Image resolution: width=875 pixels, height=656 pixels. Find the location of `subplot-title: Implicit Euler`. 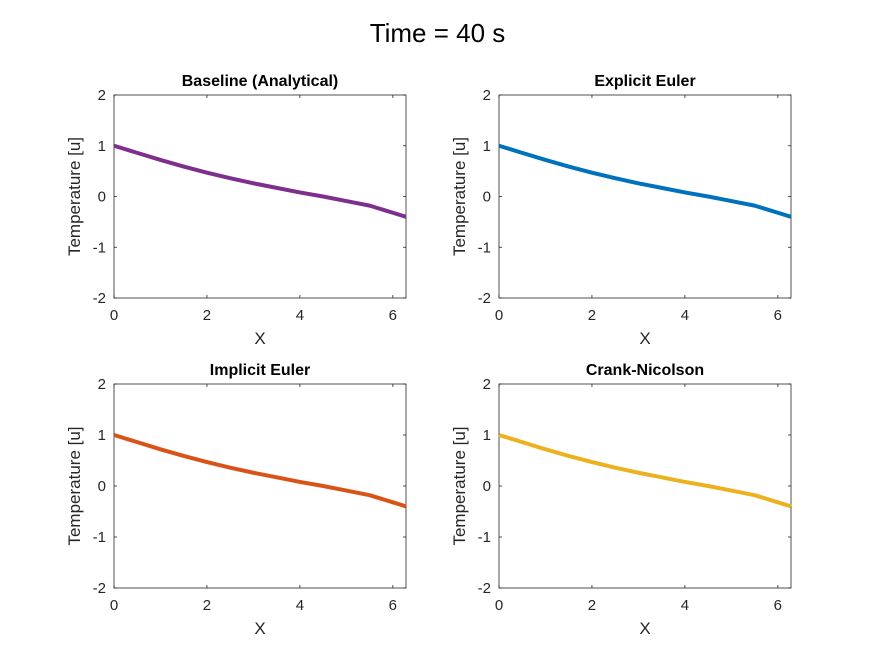

subplot-title: Implicit Euler is located at coordinates (260, 370).